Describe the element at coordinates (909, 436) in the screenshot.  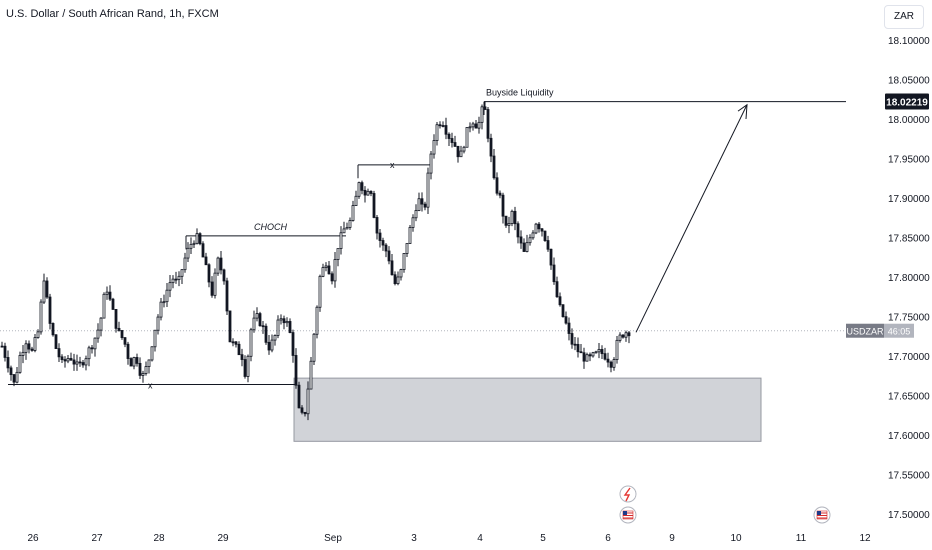
I see `y-tick-label: 17.60000` at that location.